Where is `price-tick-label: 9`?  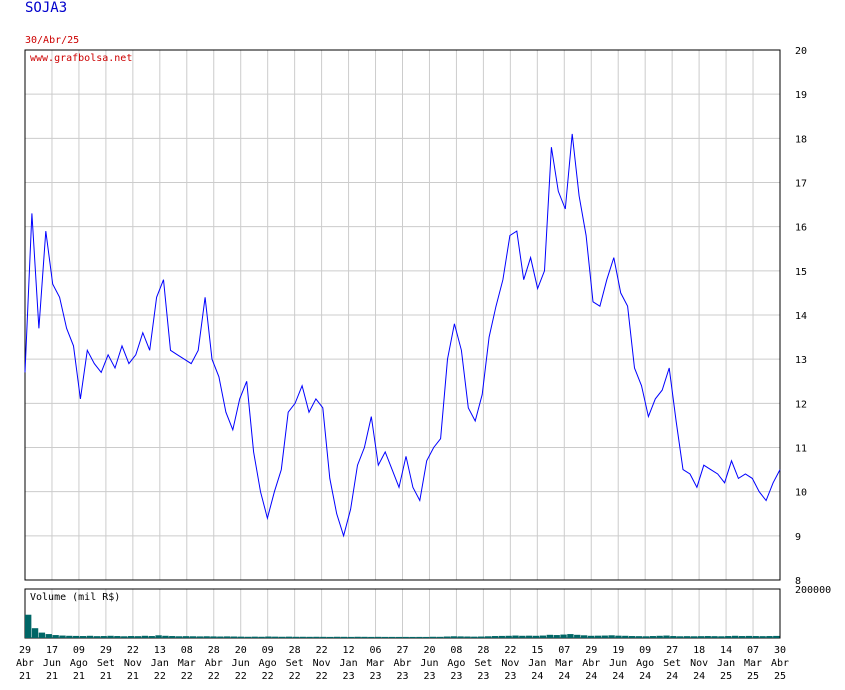
price-tick-label: 9 is located at coordinates (798, 537).